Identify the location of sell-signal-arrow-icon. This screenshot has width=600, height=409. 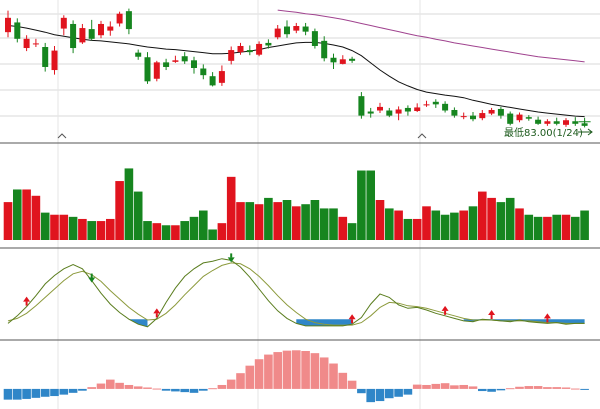
(231, 260).